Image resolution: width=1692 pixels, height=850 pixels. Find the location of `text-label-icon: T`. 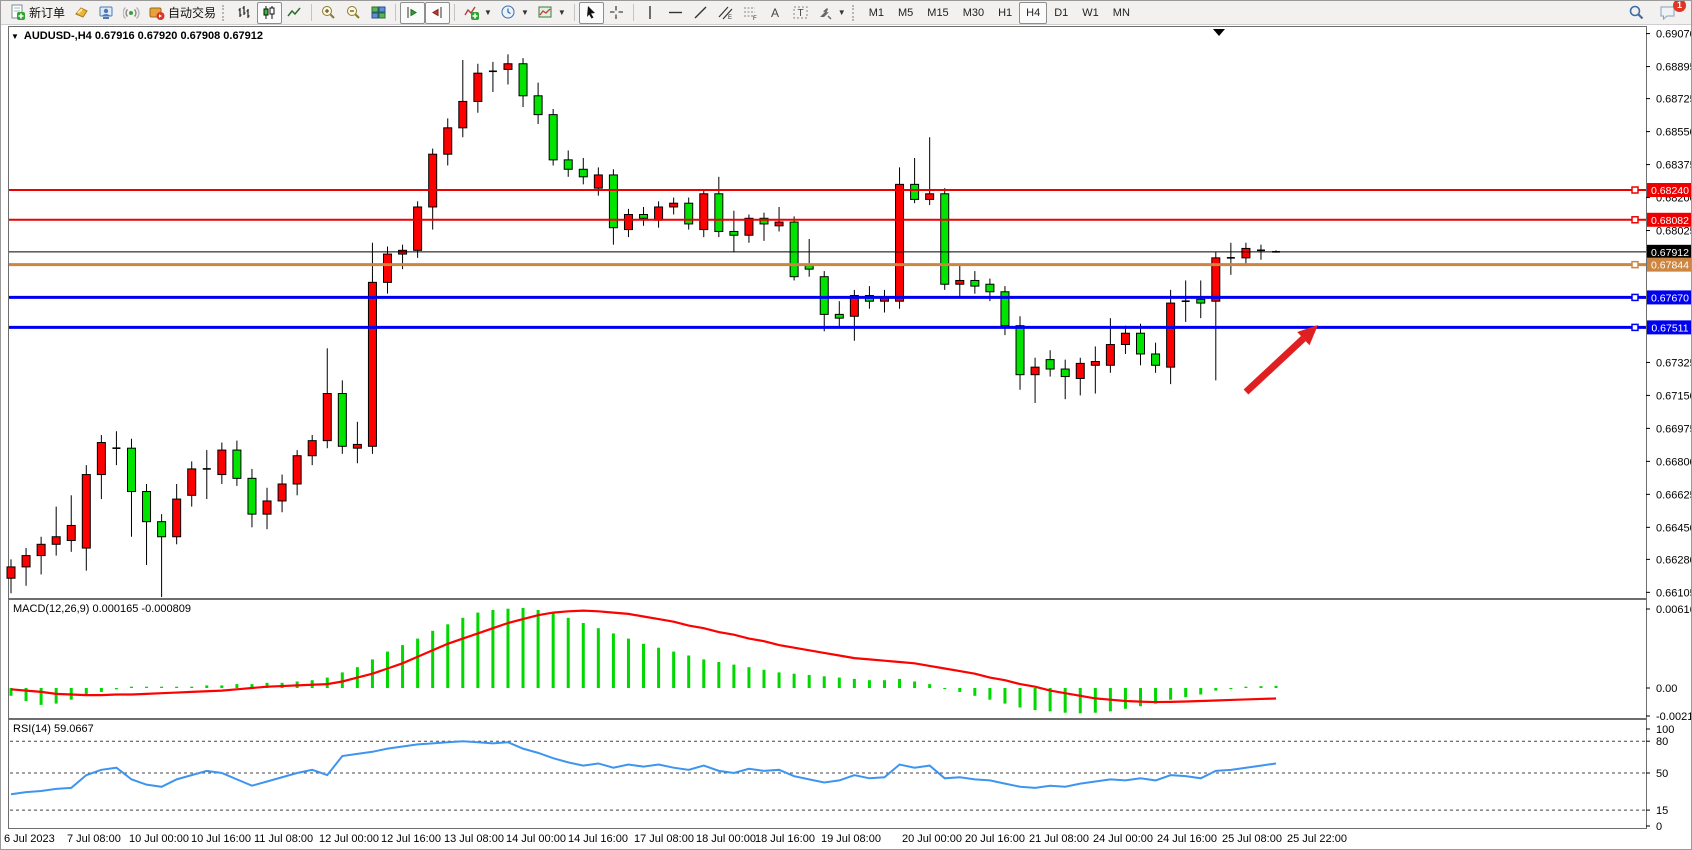

text-label-icon: T is located at coordinates (800, 12).